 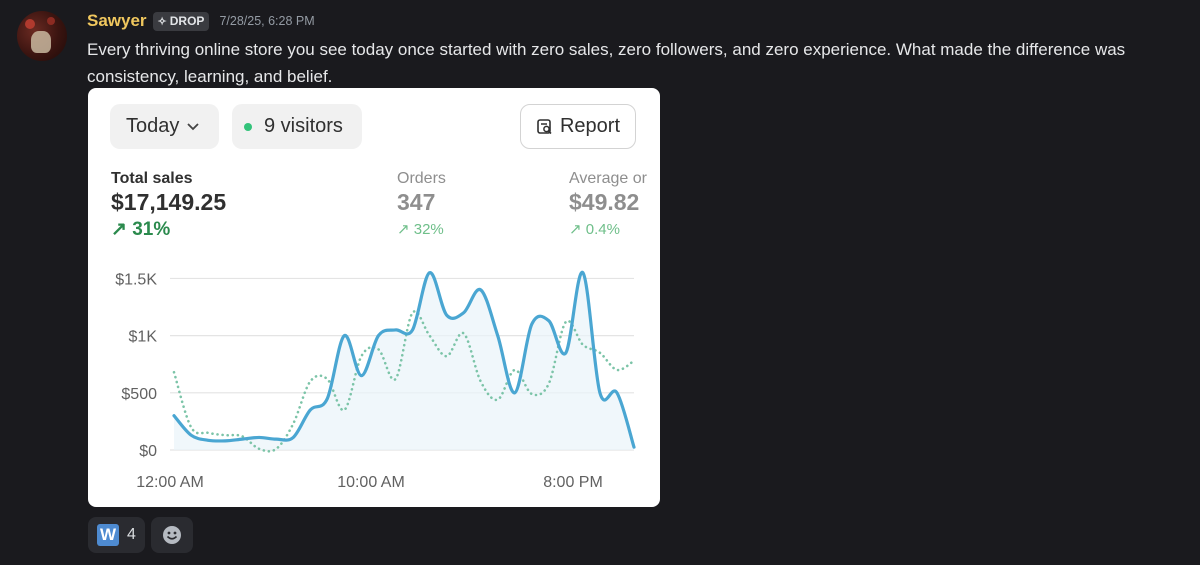 What do you see at coordinates (404, 381) in the screenshot?
I see `comparison-series-line` at bounding box center [404, 381].